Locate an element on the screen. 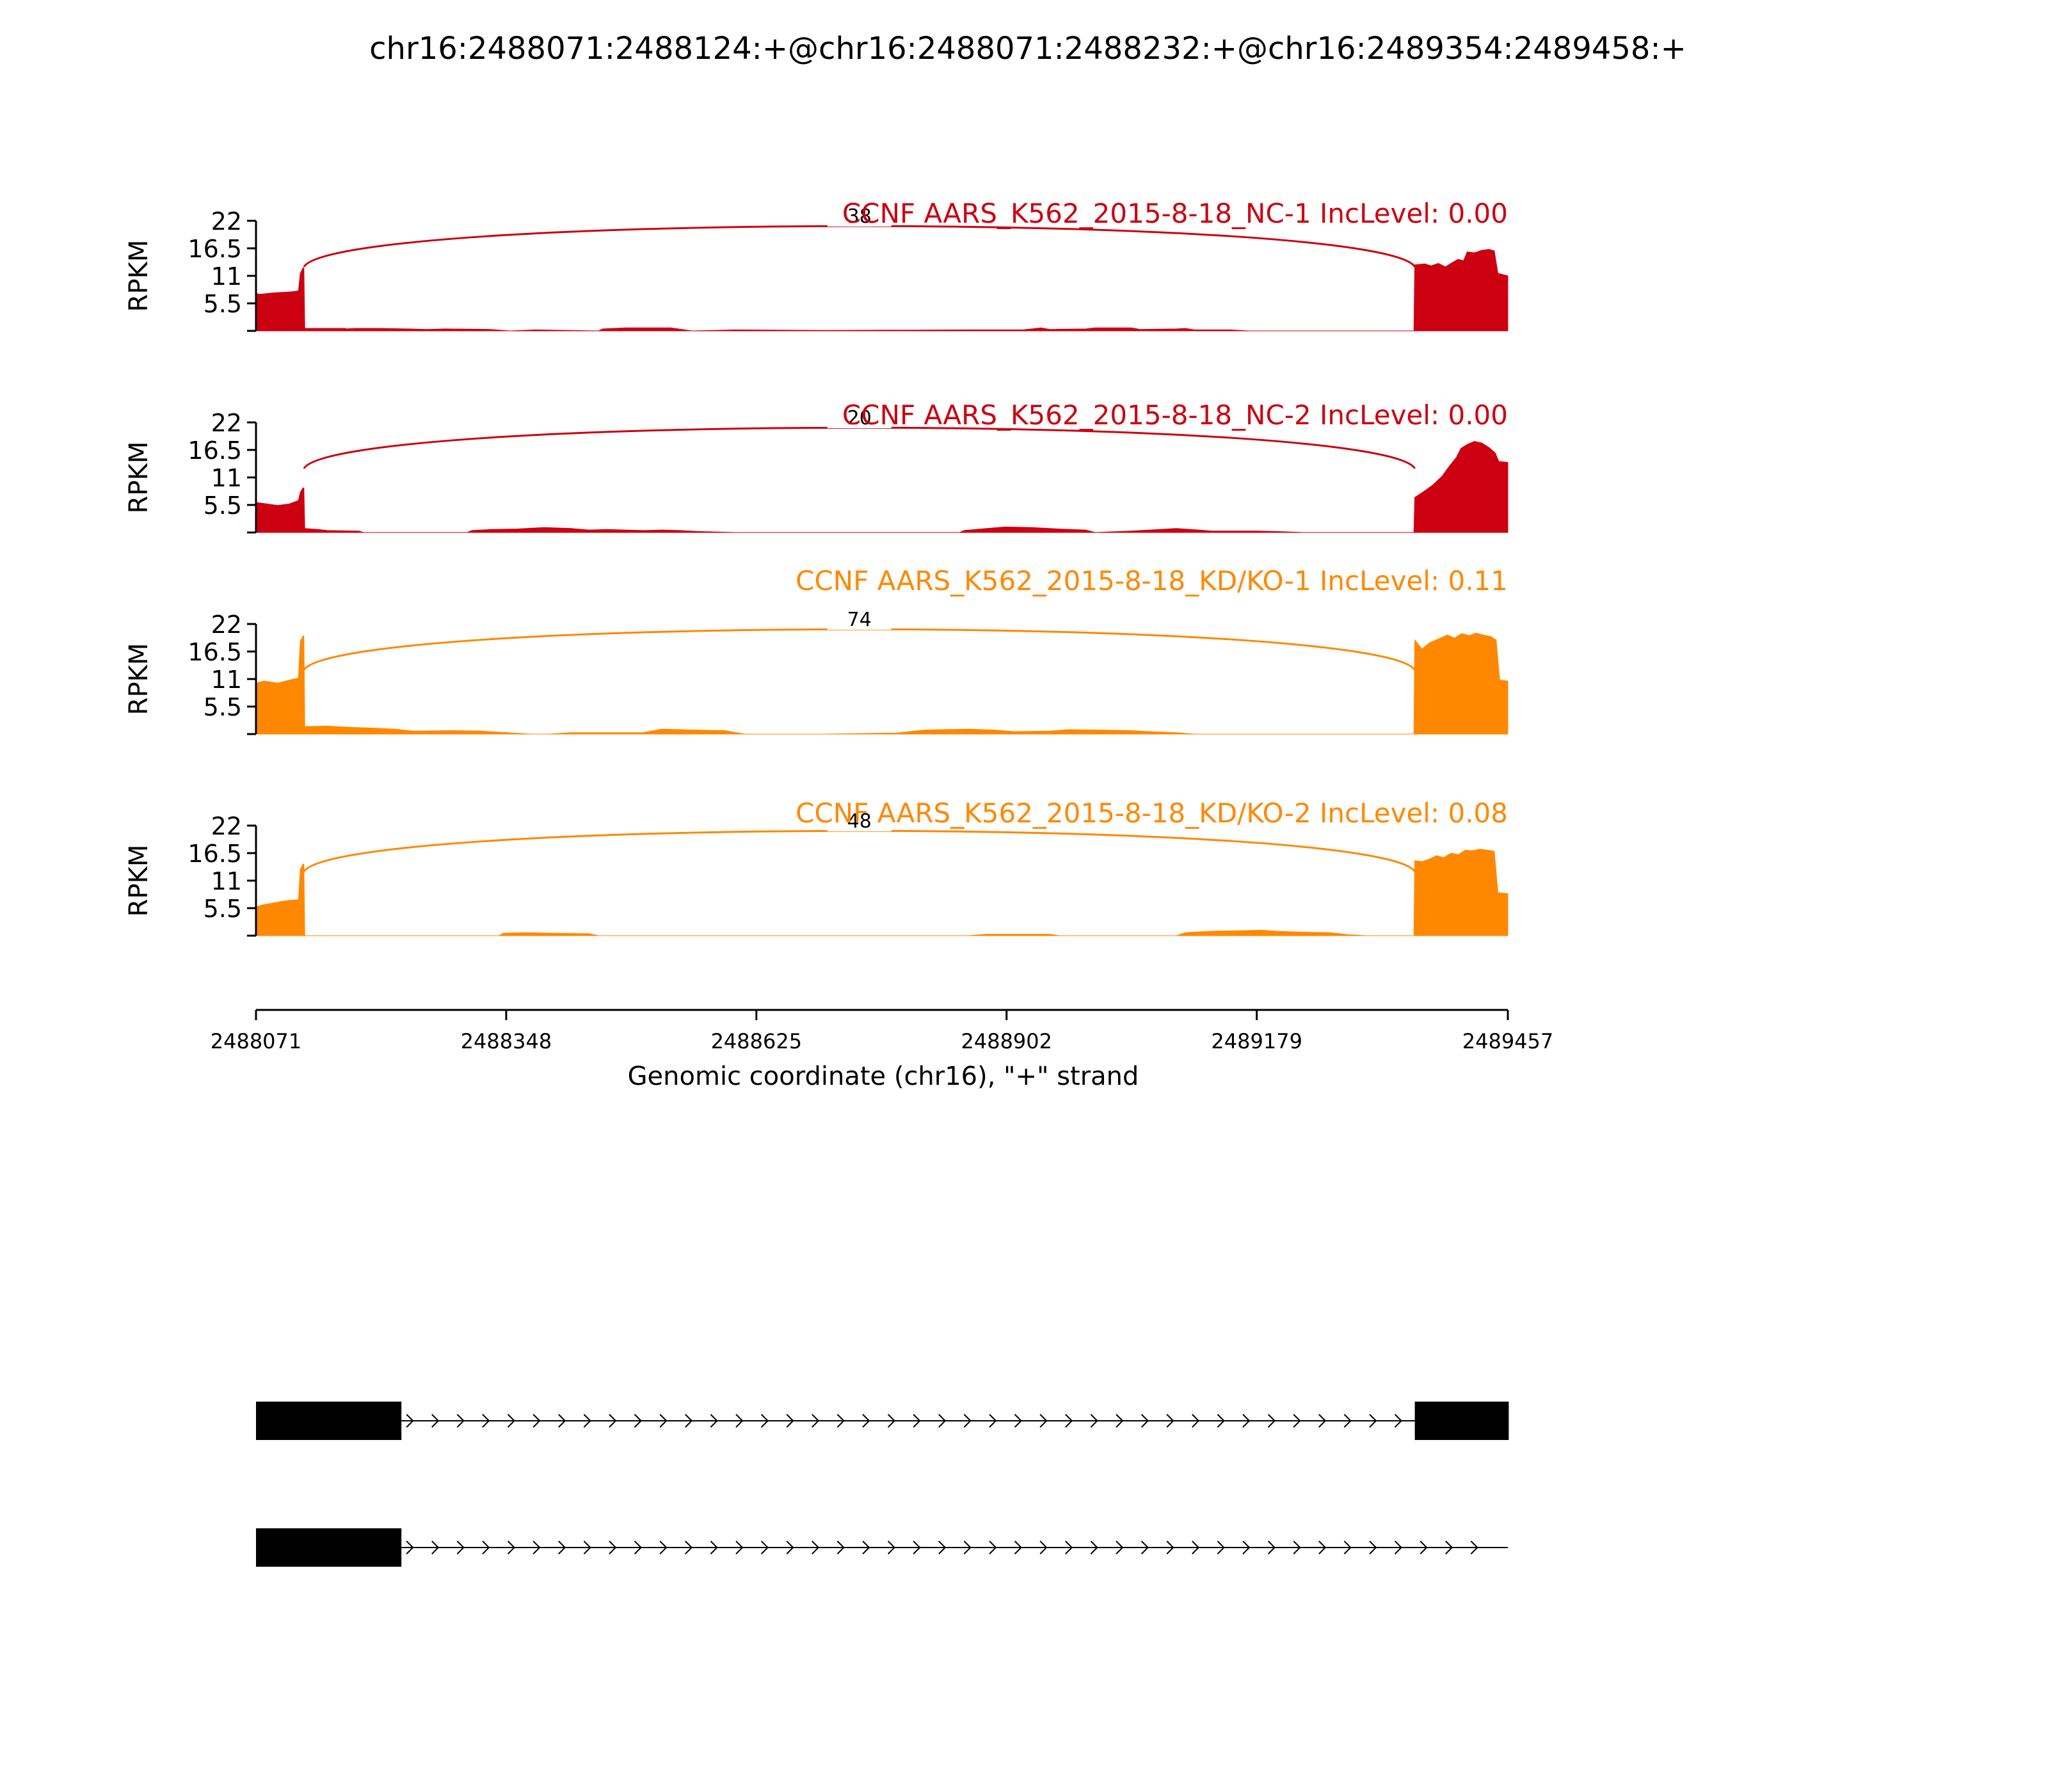  x-tick-label: 2489457 is located at coordinates (1508, 1041).